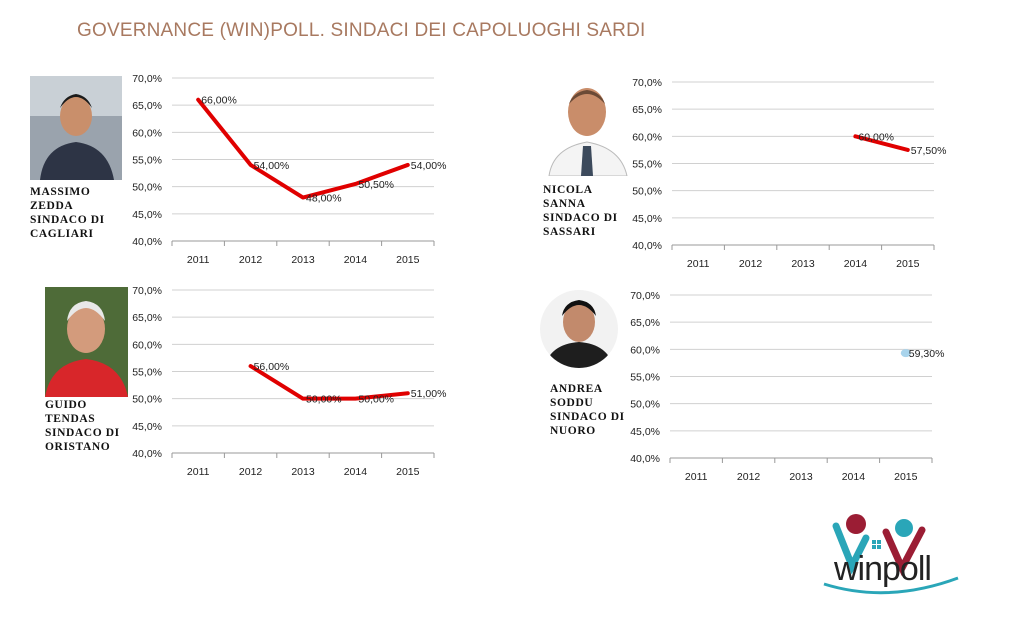 The height and width of the screenshot is (624, 1024). I want to click on data-label: 60,00%, so click(876, 137).